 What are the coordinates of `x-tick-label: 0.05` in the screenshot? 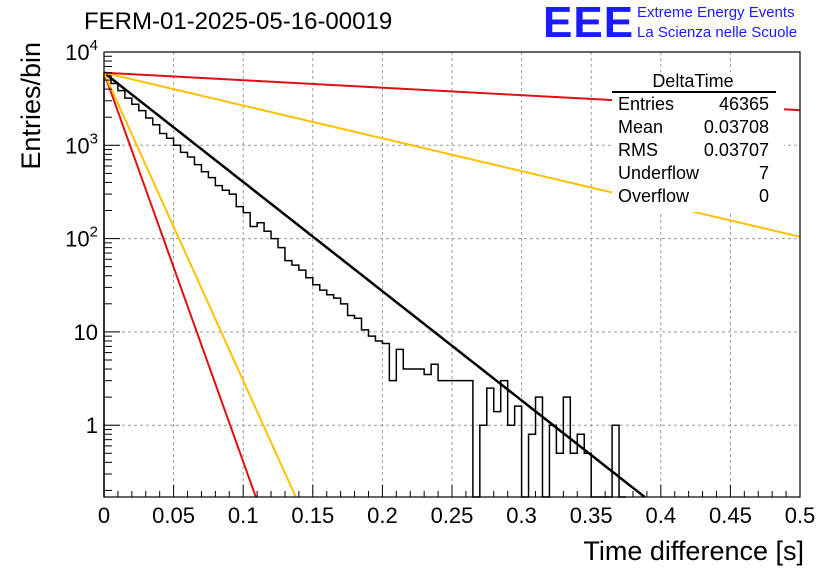 It's located at (173, 515).